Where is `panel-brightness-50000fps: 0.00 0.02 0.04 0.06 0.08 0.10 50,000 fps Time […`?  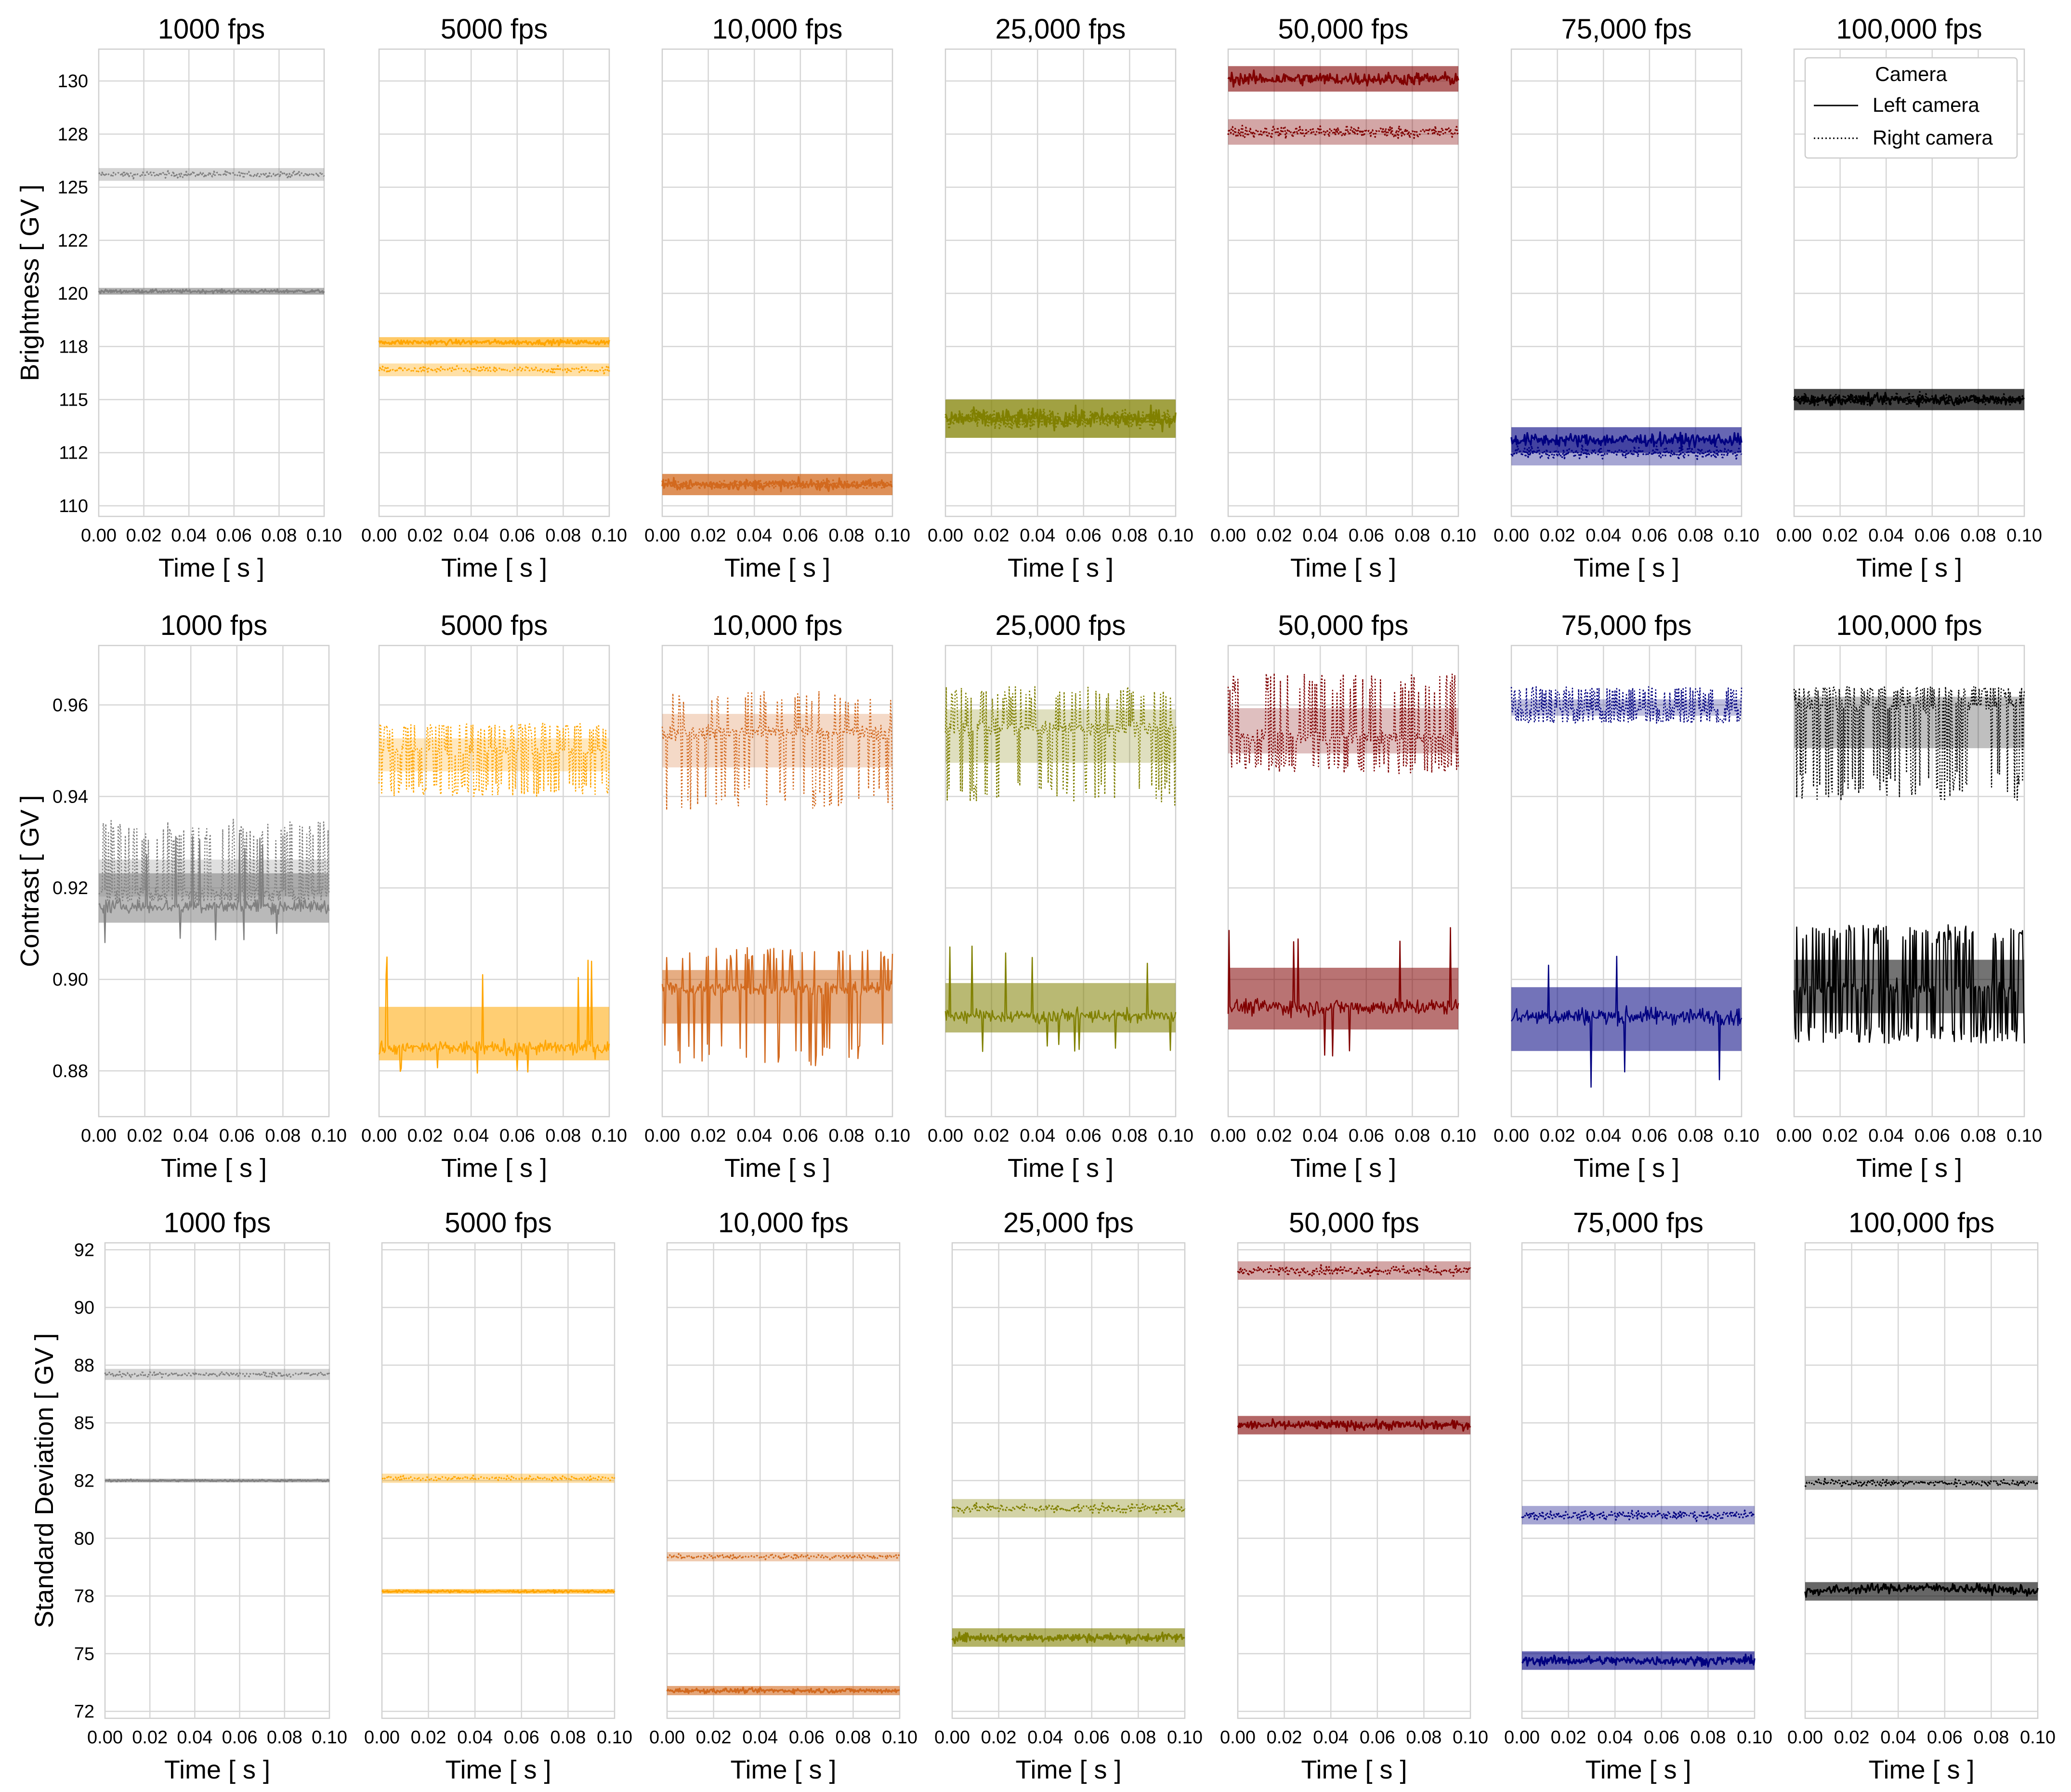 panel-brightness-50000fps: 0.00 0.02 0.04 0.06 0.08 0.10 50,000 fps Time [… is located at coordinates (1343, 297).